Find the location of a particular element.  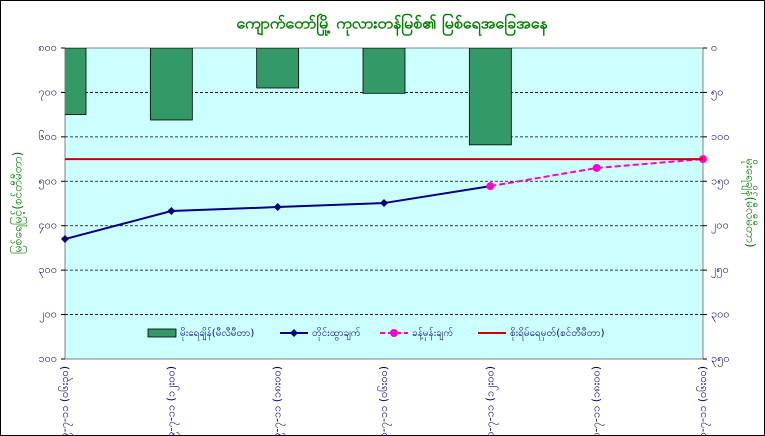

x-tick-label: ၂၀-၇-၁၁ (၀၆း၀၀) is located at coordinates (384, 401).